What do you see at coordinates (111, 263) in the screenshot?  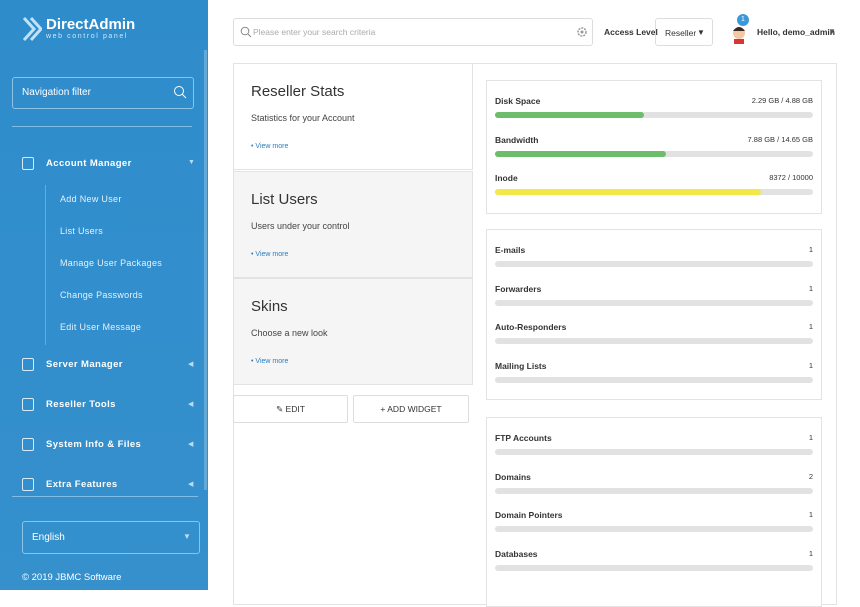 I see `submenu-item: Manage User Packages` at bounding box center [111, 263].